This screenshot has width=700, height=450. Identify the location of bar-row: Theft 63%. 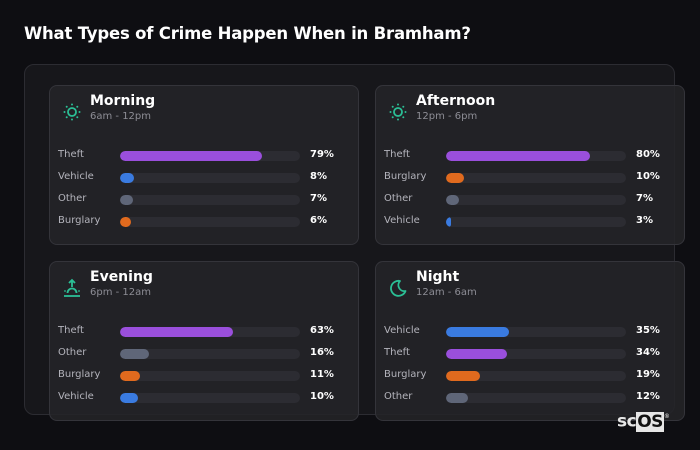
(203, 335).